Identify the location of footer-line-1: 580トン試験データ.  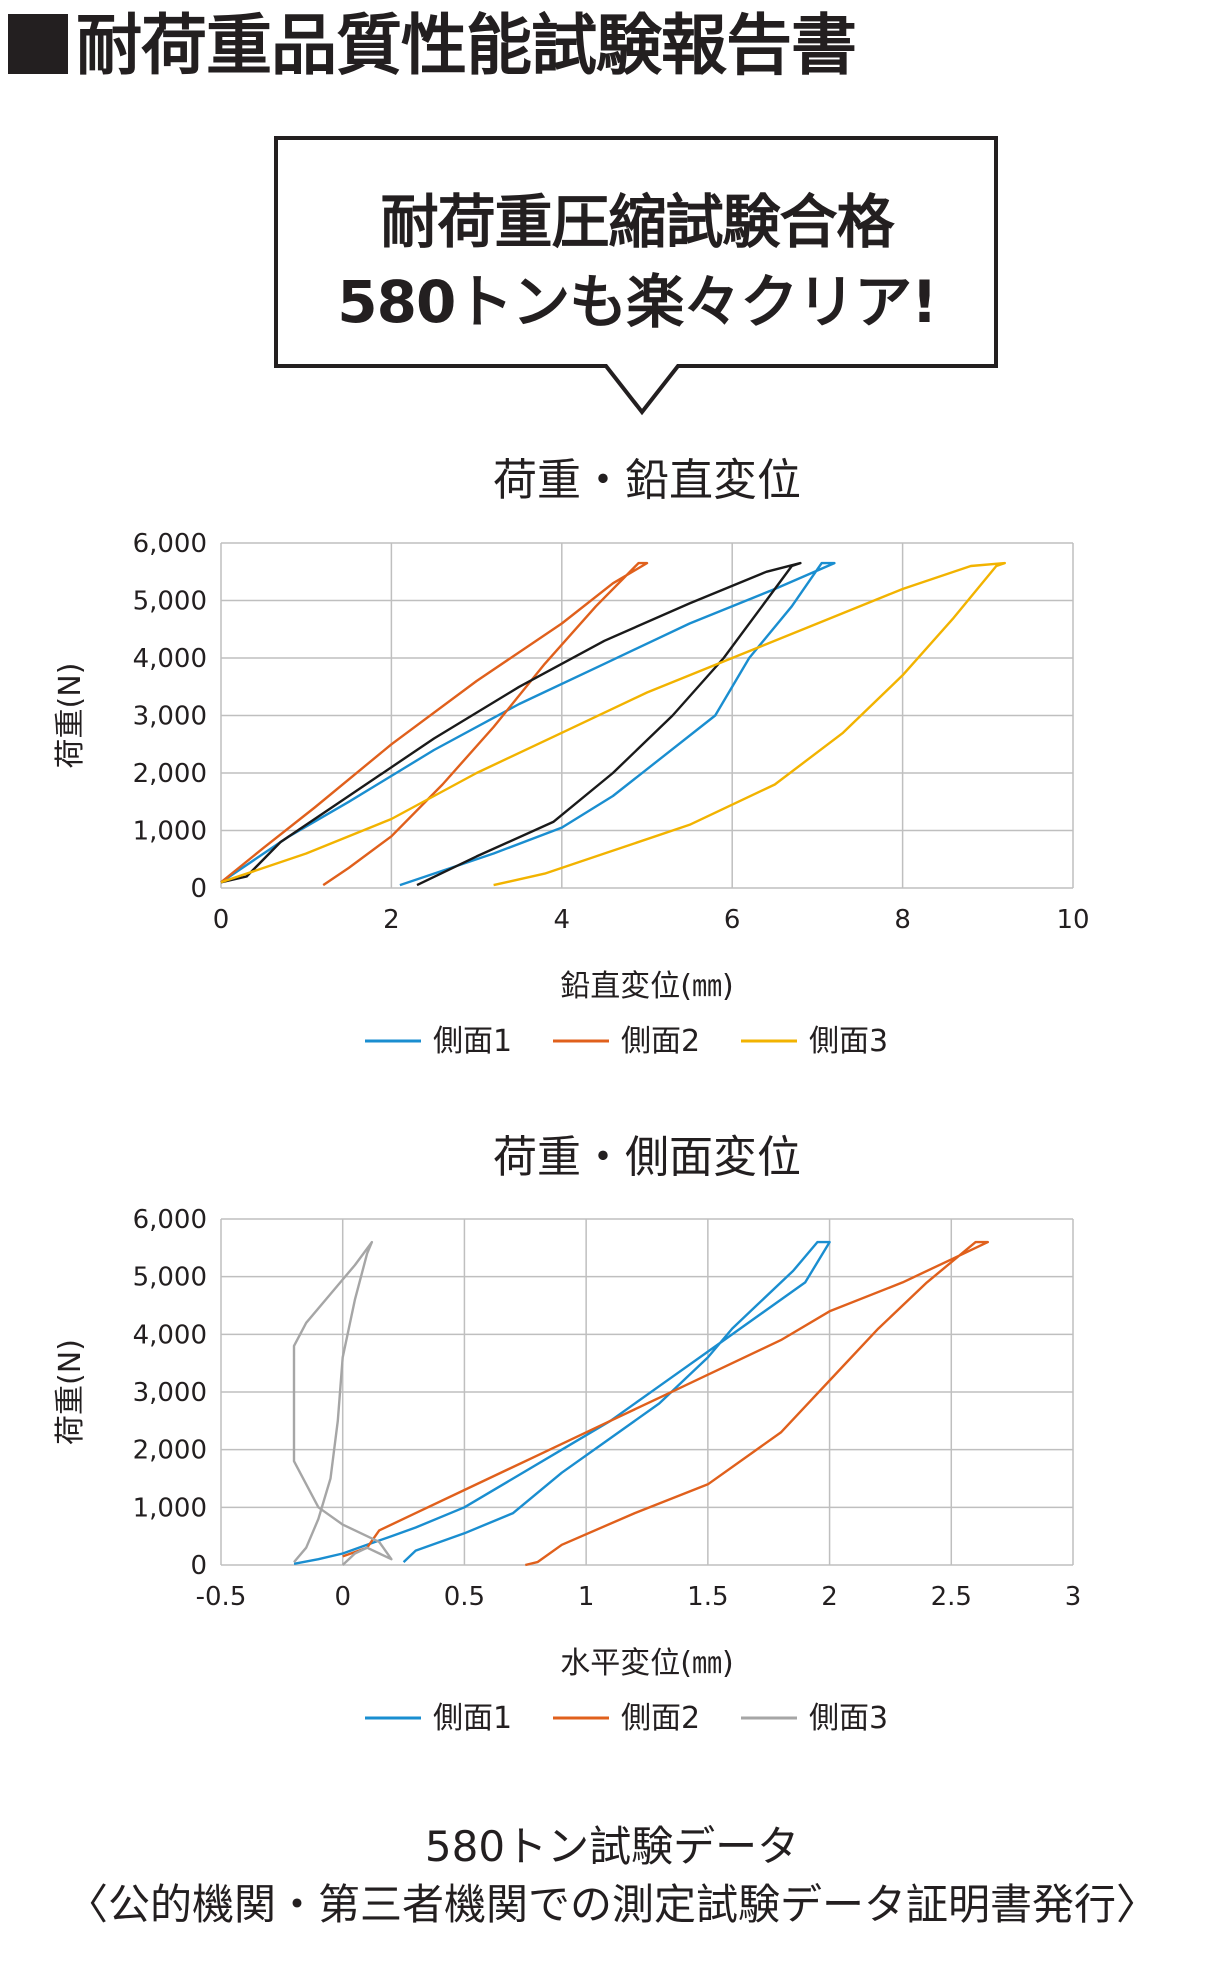
(612, 1846).